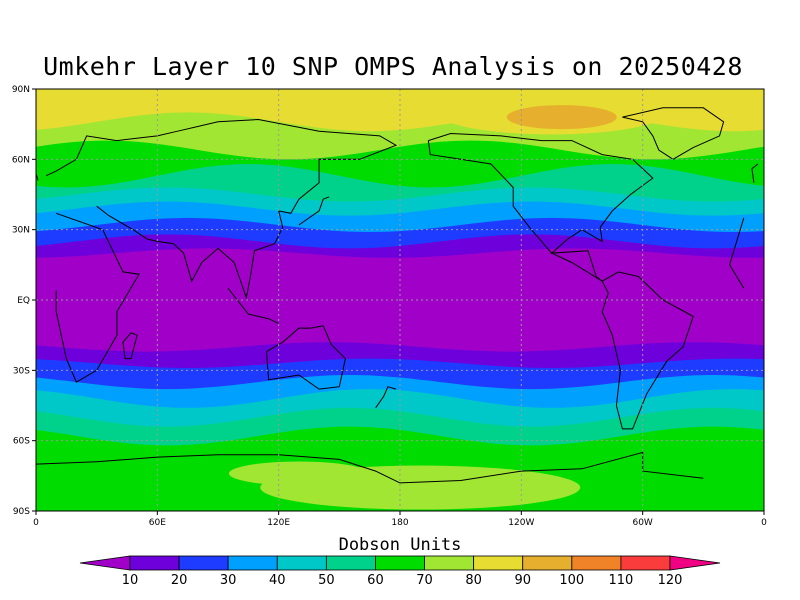 Image resolution: width=800 pixels, height=600 pixels. Describe the element at coordinates (571, 580) in the screenshot. I see `colorbar-tick-label: 100` at that location.